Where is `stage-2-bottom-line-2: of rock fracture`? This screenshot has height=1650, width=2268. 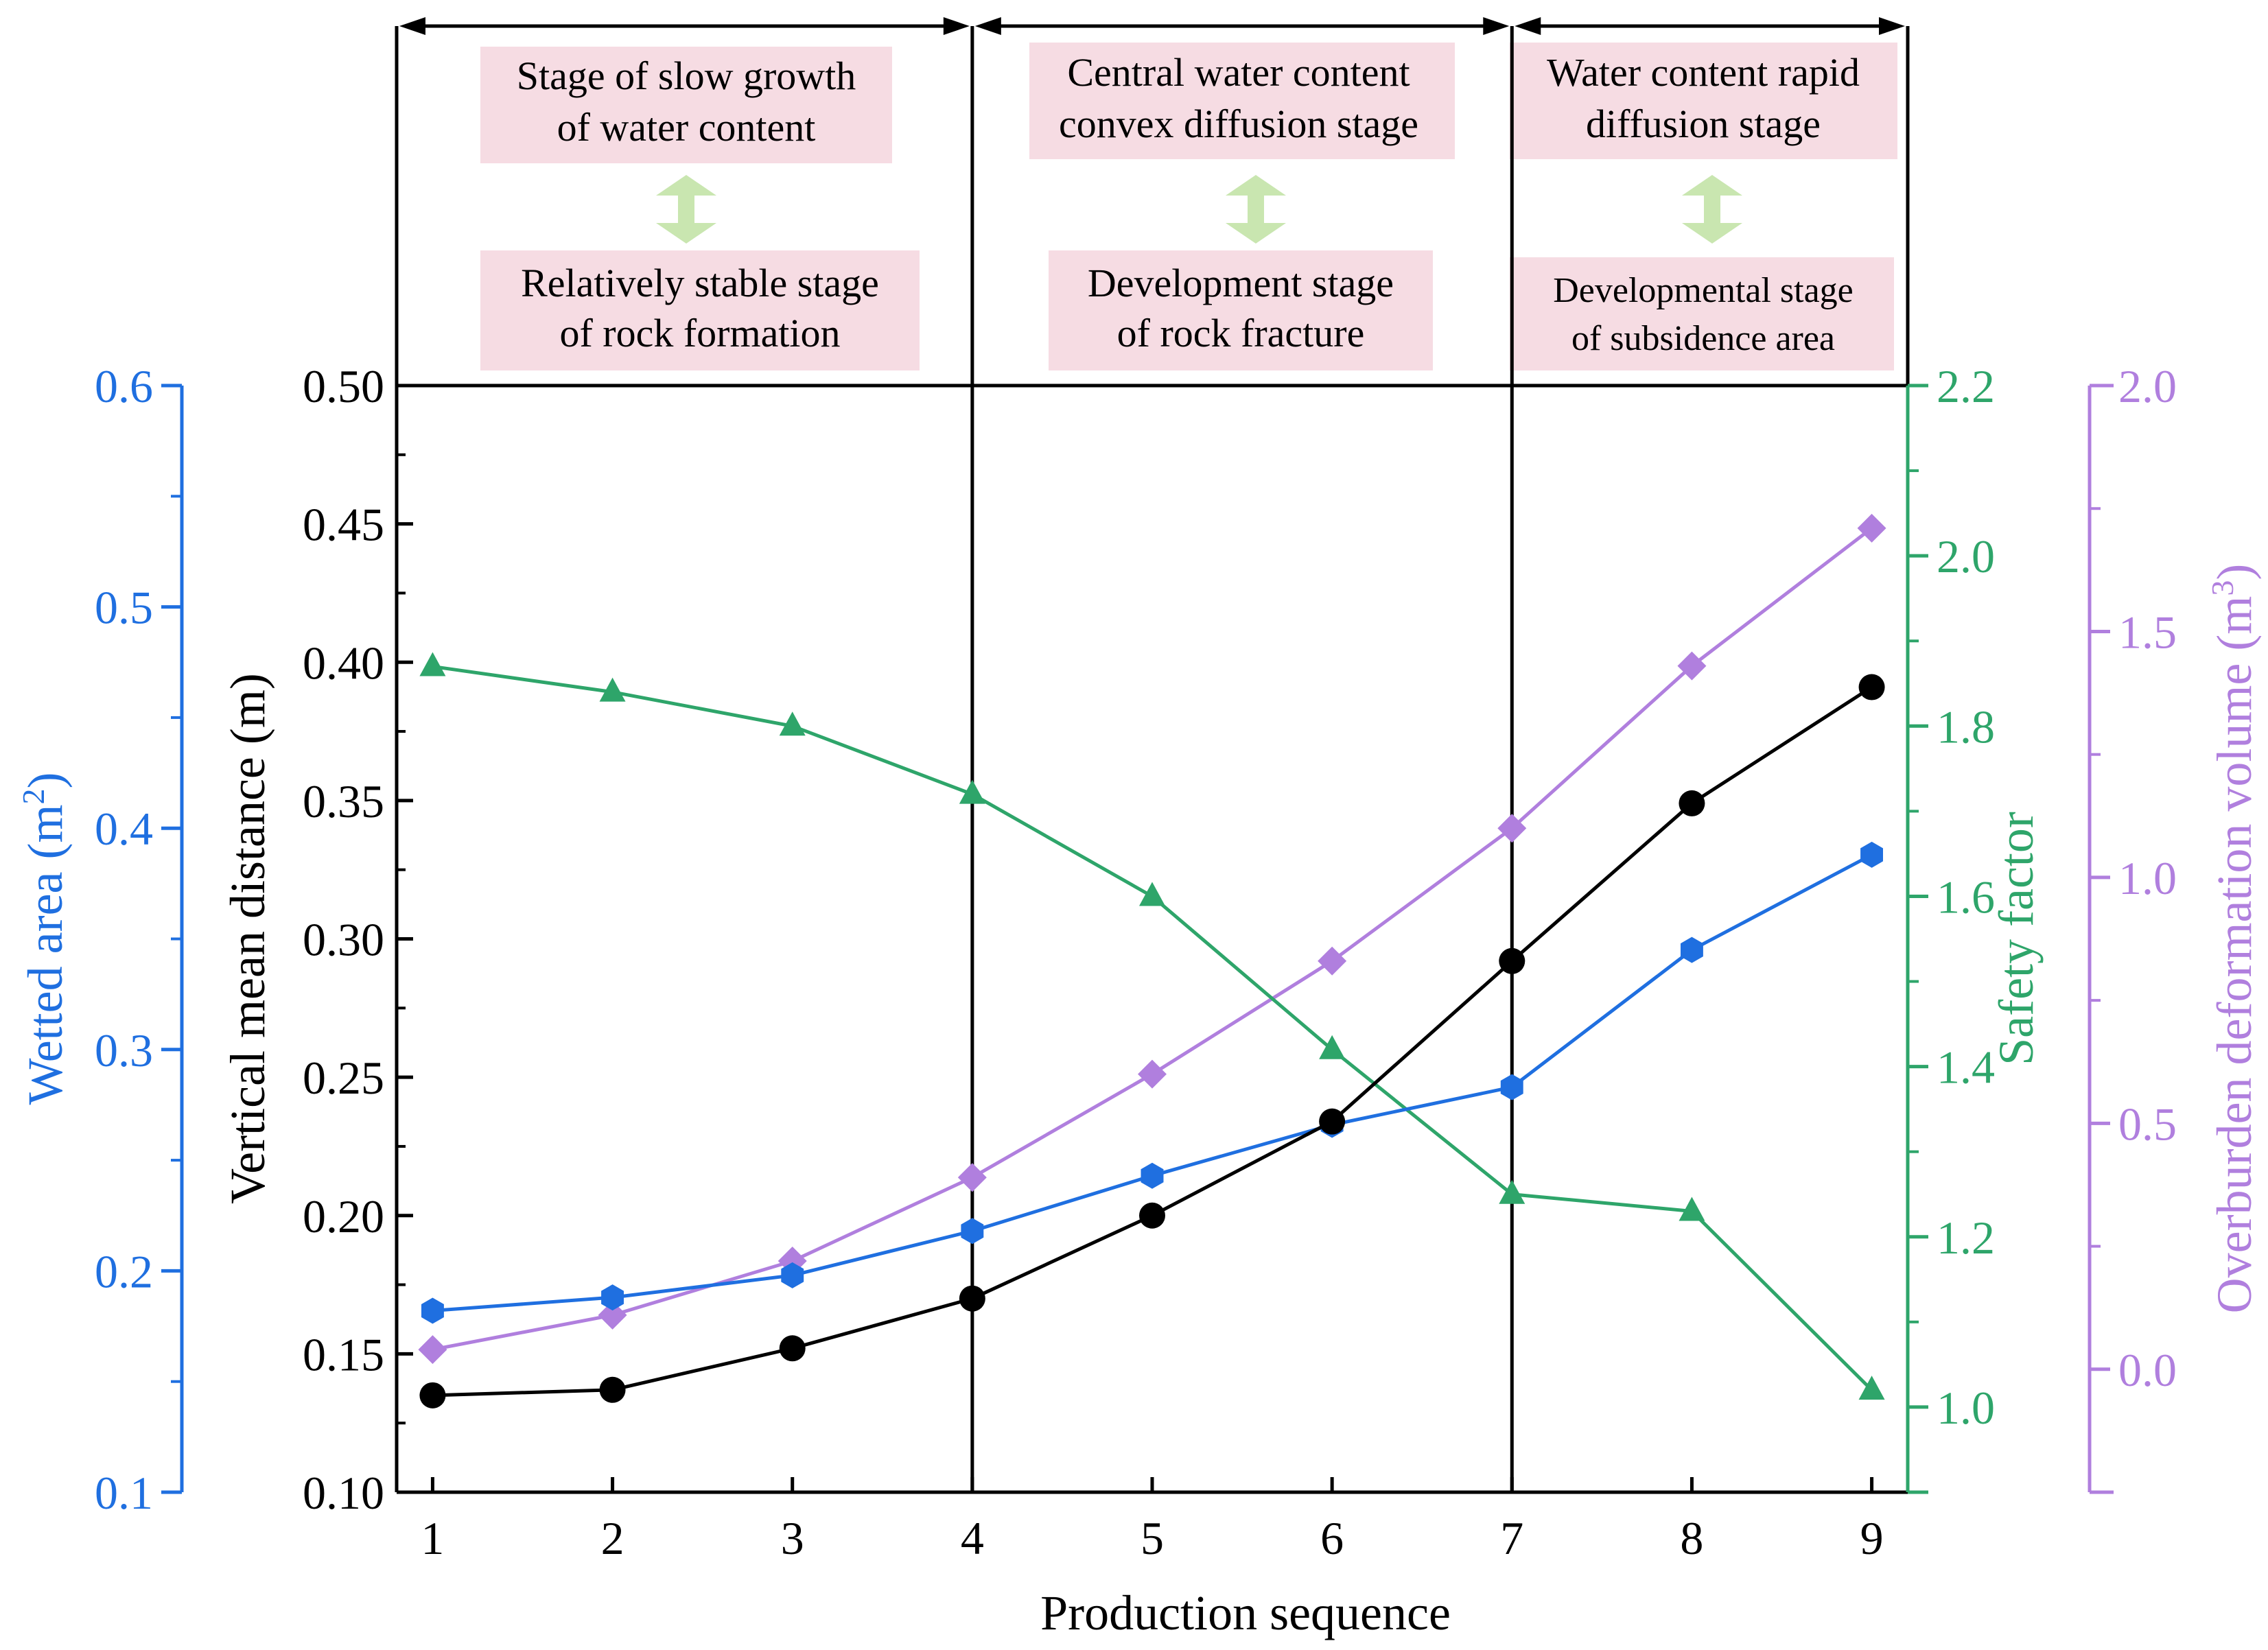
stage-2-bottom-line-2: of rock fracture is located at coordinates (1241, 333).